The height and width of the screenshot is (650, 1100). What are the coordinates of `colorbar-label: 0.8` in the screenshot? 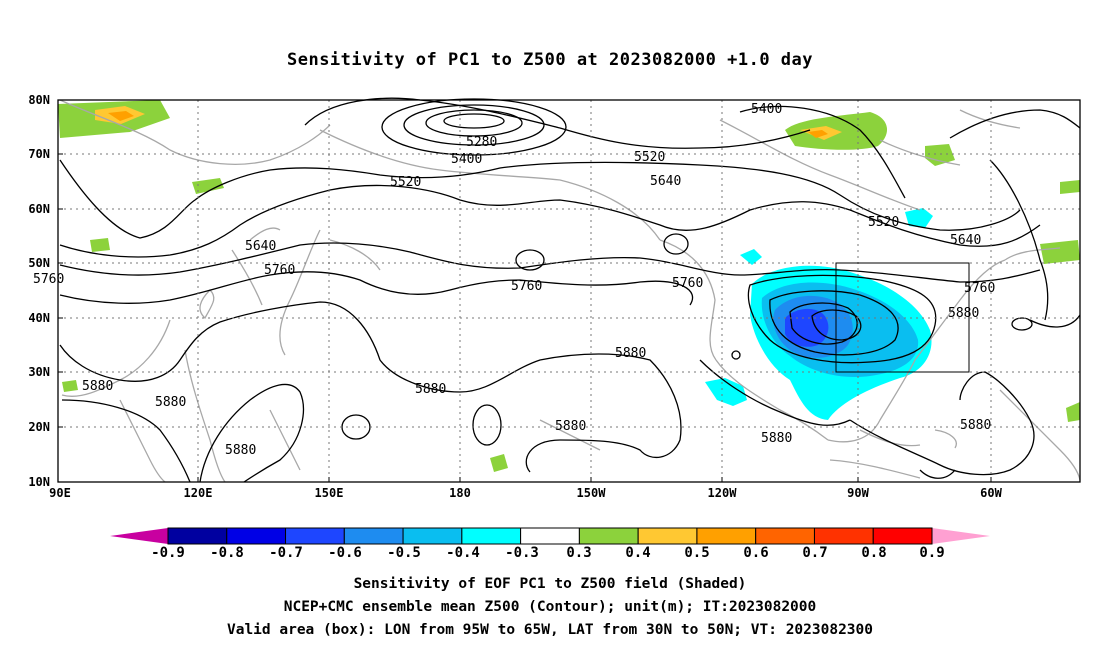 It's located at (874, 553).